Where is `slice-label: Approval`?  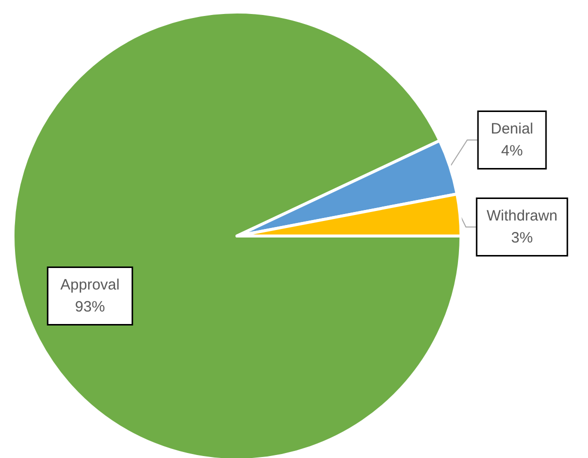 slice-label: Approval is located at coordinates (90, 285).